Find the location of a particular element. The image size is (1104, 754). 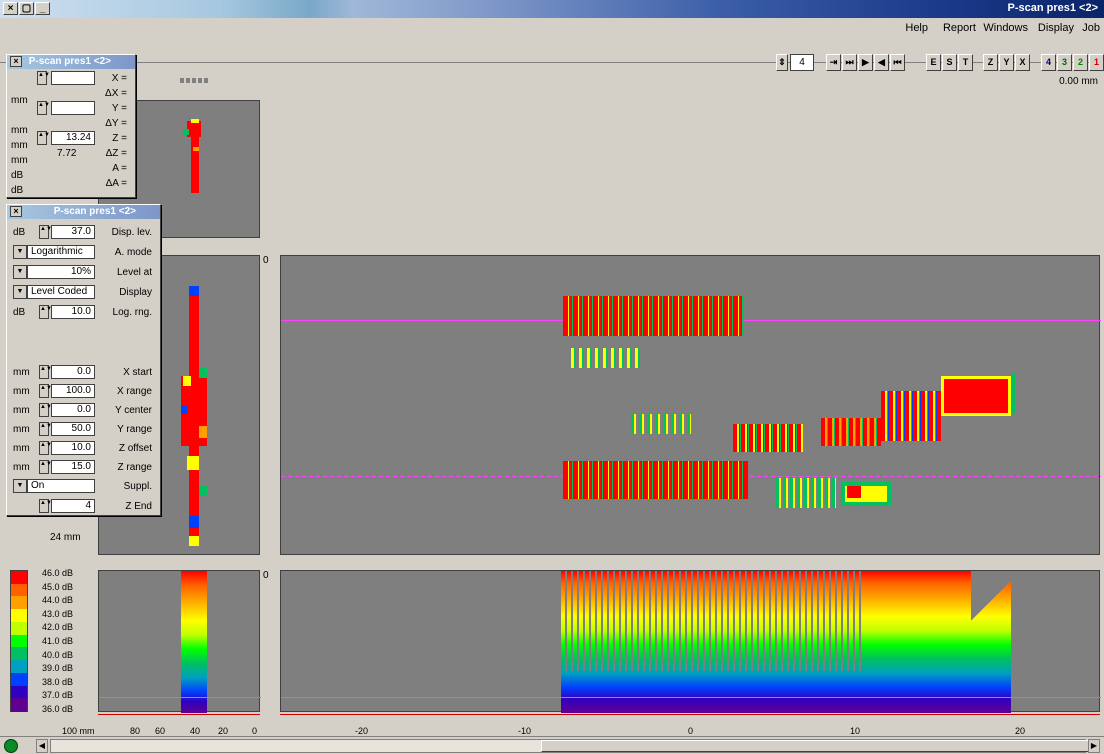

level-at-label: Level at is located at coordinates (134, 272).